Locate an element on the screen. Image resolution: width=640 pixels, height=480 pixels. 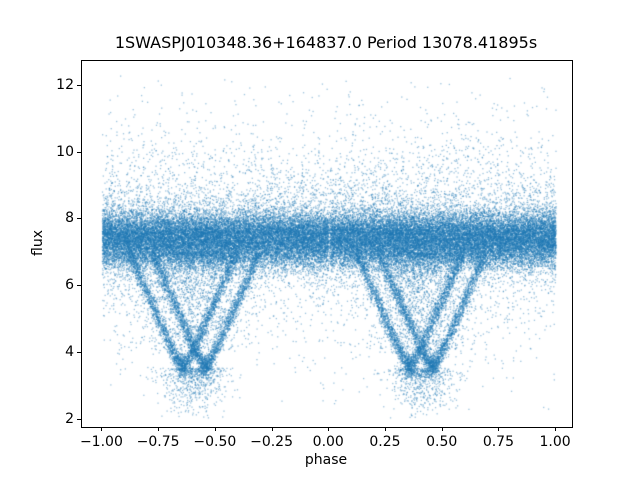
x-tick-label: 0.25 is located at coordinates (385, 442).